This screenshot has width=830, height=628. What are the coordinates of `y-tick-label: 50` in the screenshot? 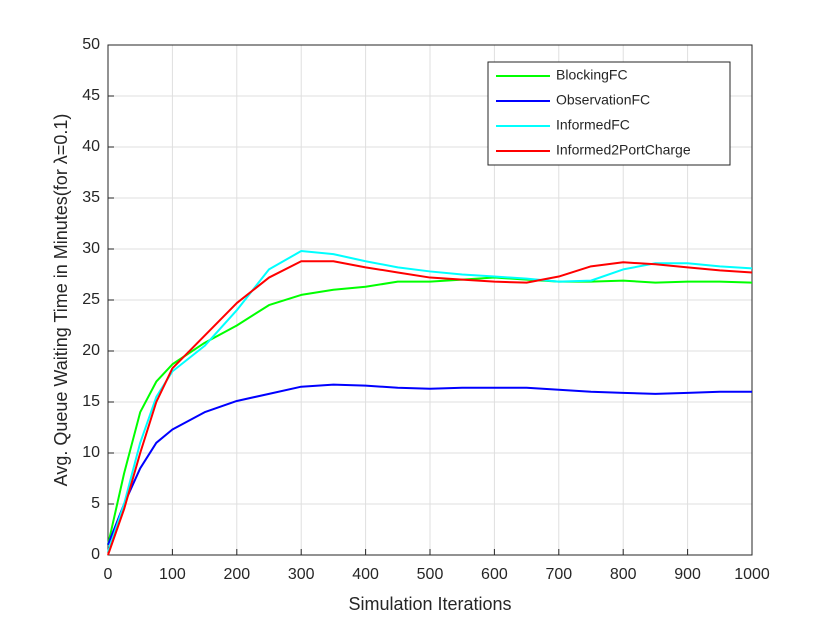 It's located at (91, 44).